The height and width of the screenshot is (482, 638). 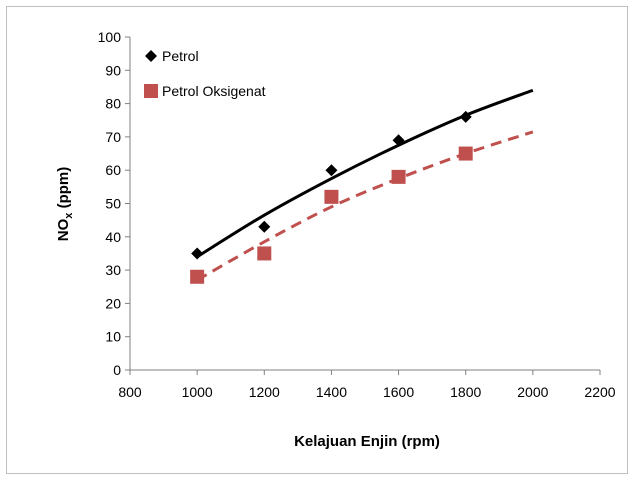 I want to click on legend-marker-petrol, so click(x=151, y=56).